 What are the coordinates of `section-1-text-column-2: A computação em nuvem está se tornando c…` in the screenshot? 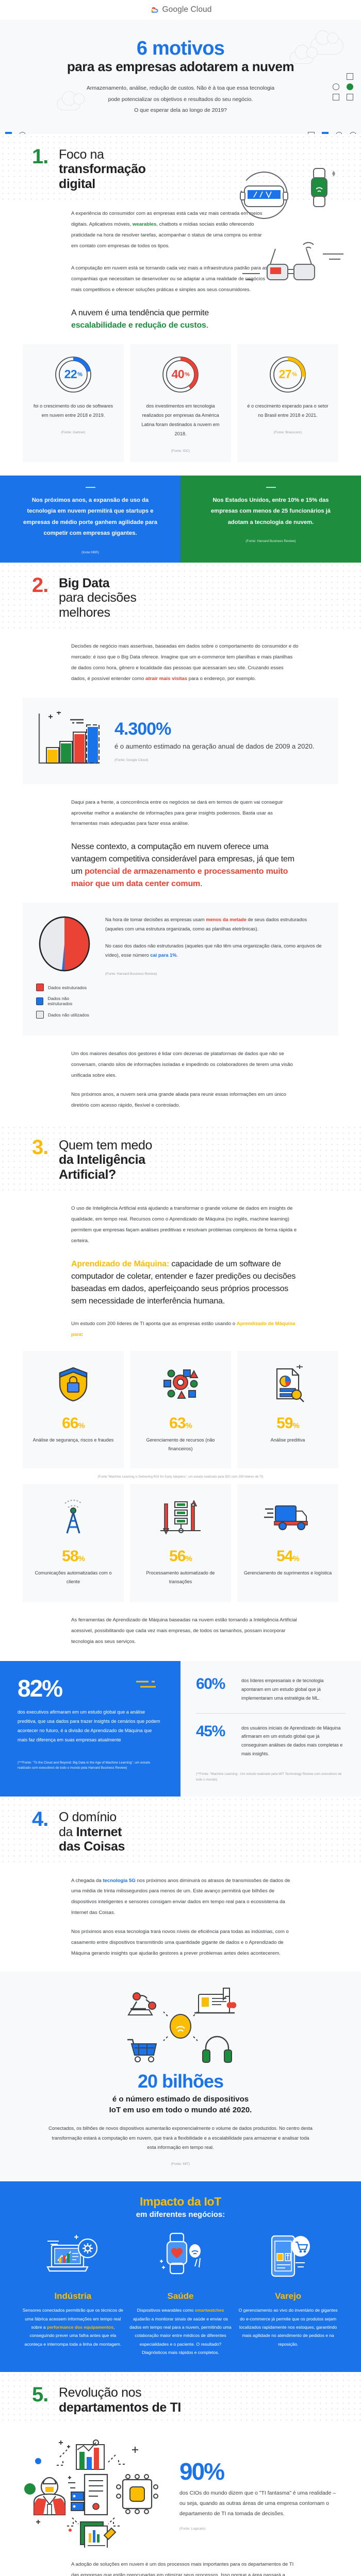 It's located at (180, 297).